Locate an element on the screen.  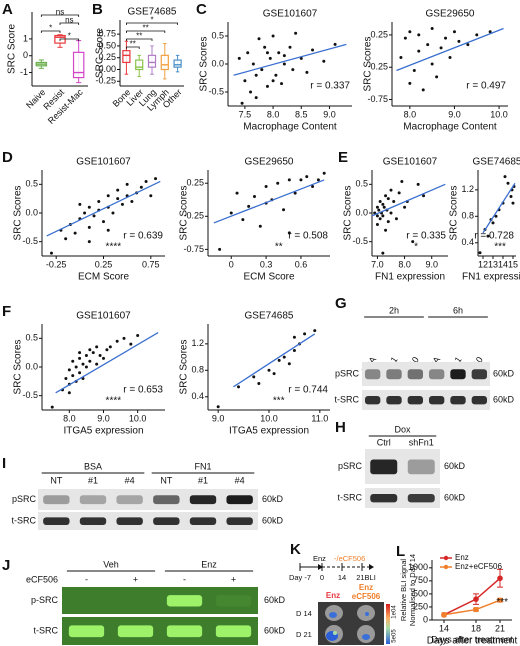
x-tick-label: 18 is located at coordinates (476, 628).